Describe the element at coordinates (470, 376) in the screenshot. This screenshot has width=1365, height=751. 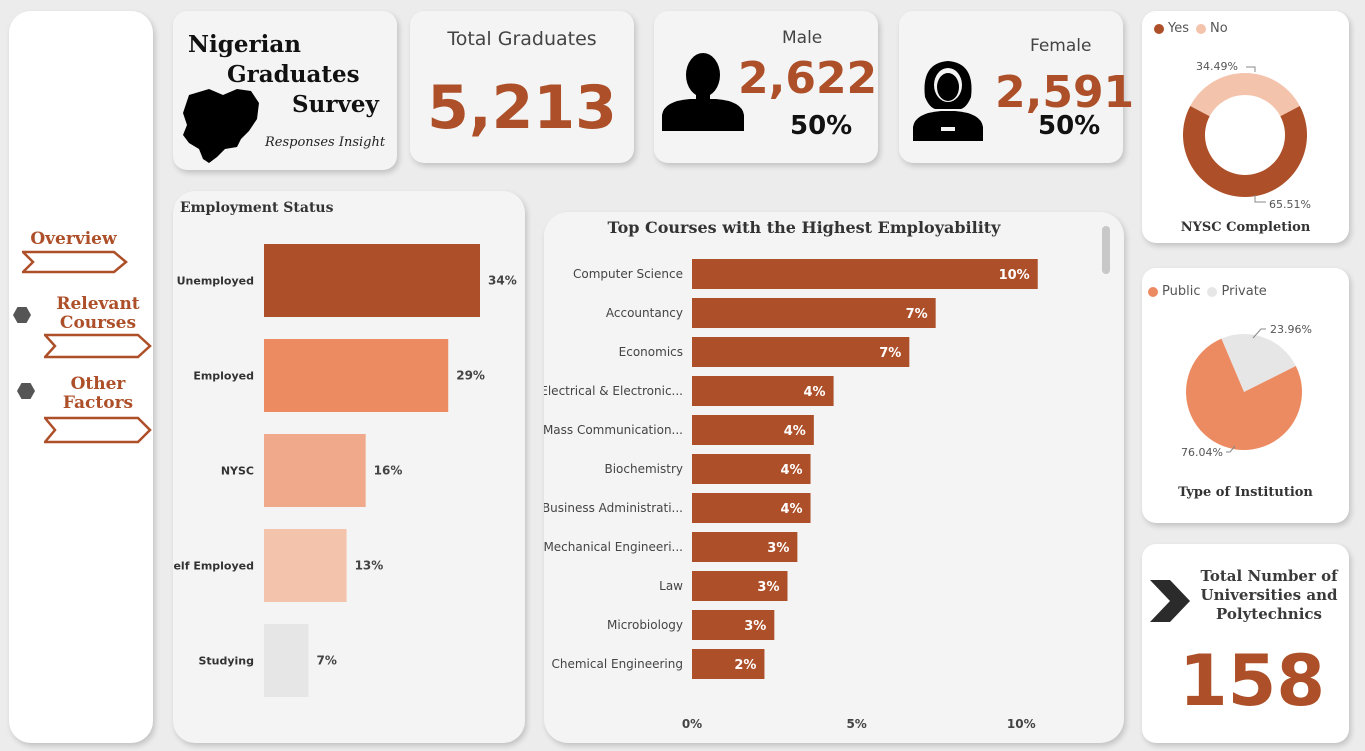
I see `employment-value-label: 29%` at that location.